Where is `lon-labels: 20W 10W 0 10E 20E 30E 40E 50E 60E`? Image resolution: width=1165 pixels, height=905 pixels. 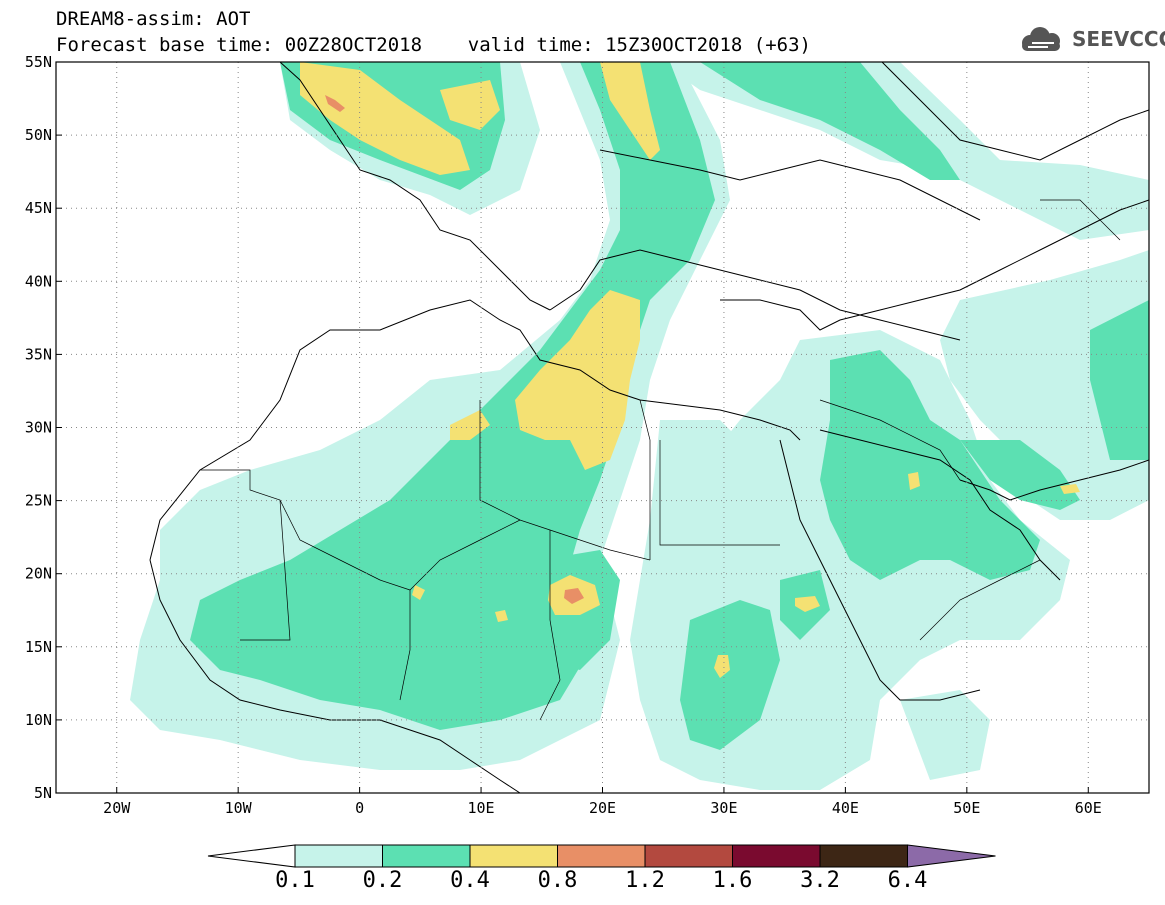 lon-labels: 20W 10W 0 10E 20E 30E 40E 50E 60E is located at coordinates (602, 808).